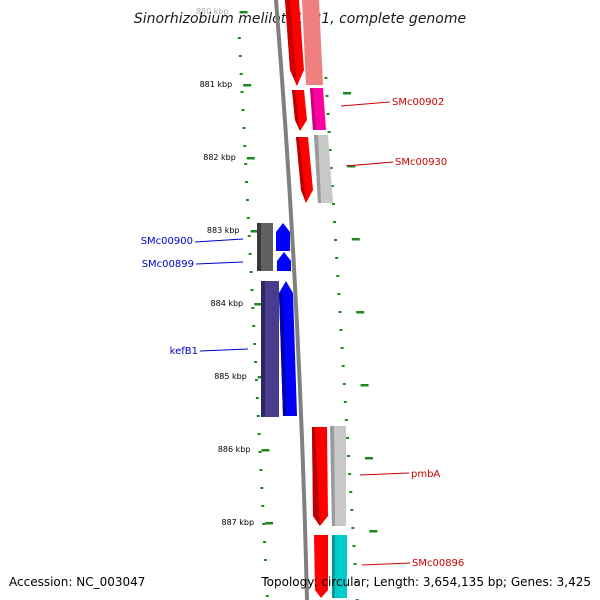 This screenshot has height=600, width=600. I want to click on gene-kefB1, so click(270, 349).